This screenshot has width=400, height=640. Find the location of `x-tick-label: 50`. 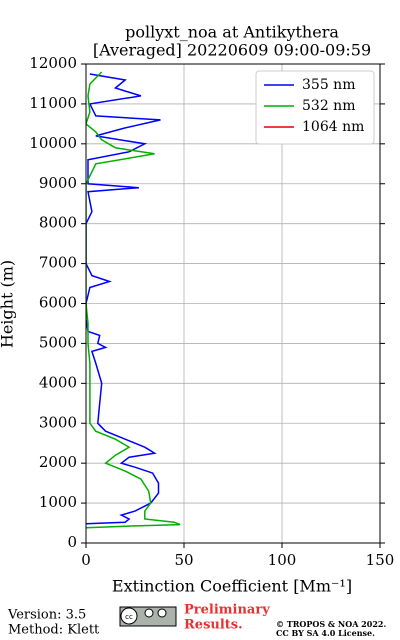

x-tick-label: 50 is located at coordinates (183, 560).